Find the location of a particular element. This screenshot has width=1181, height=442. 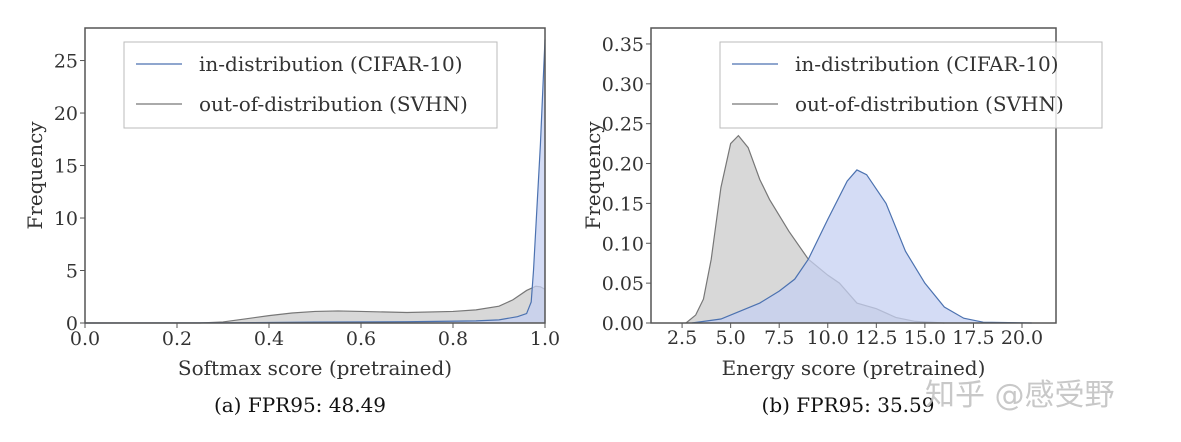

x-tick-label: 5.0 is located at coordinates (731, 338).